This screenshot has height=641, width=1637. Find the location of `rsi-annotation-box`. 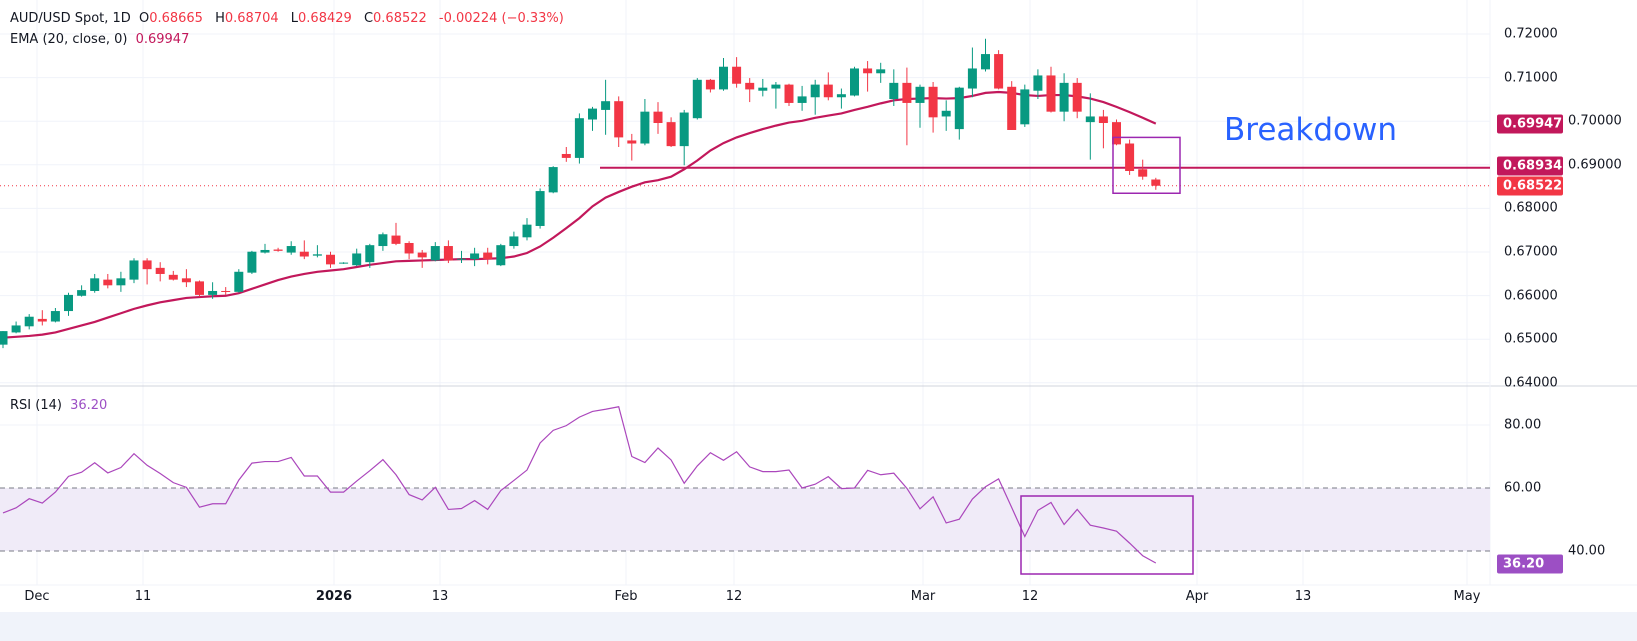

rsi-annotation-box is located at coordinates (1107, 535).